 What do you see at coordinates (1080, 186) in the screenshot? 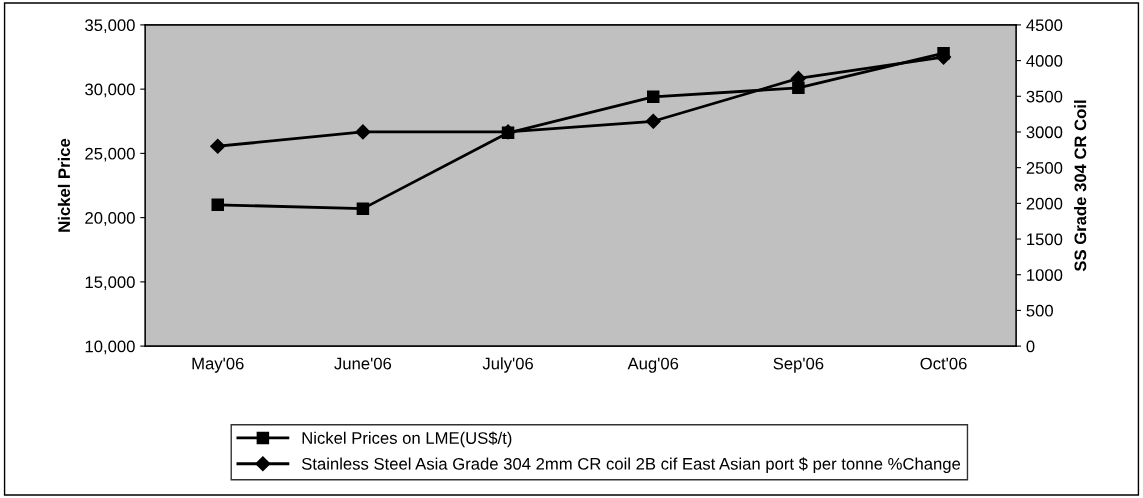
I see `y2-axis-title: SS Grade 304 CR Coil` at bounding box center [1080, 186].